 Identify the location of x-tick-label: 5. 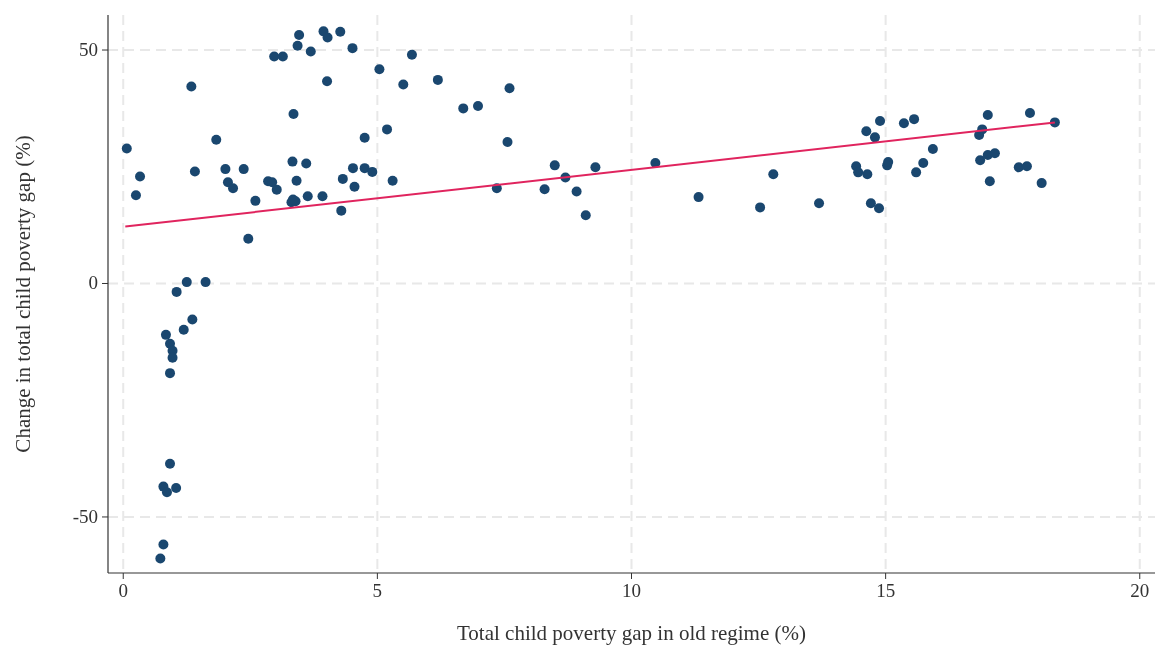
(377, 590).